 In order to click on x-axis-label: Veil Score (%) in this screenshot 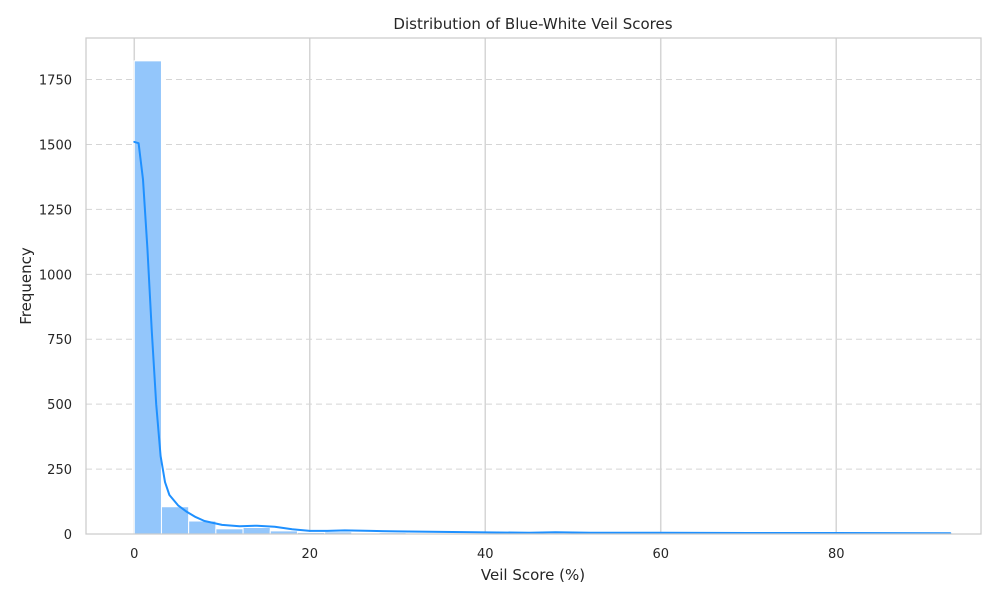, I will do `click(533, 575)`.